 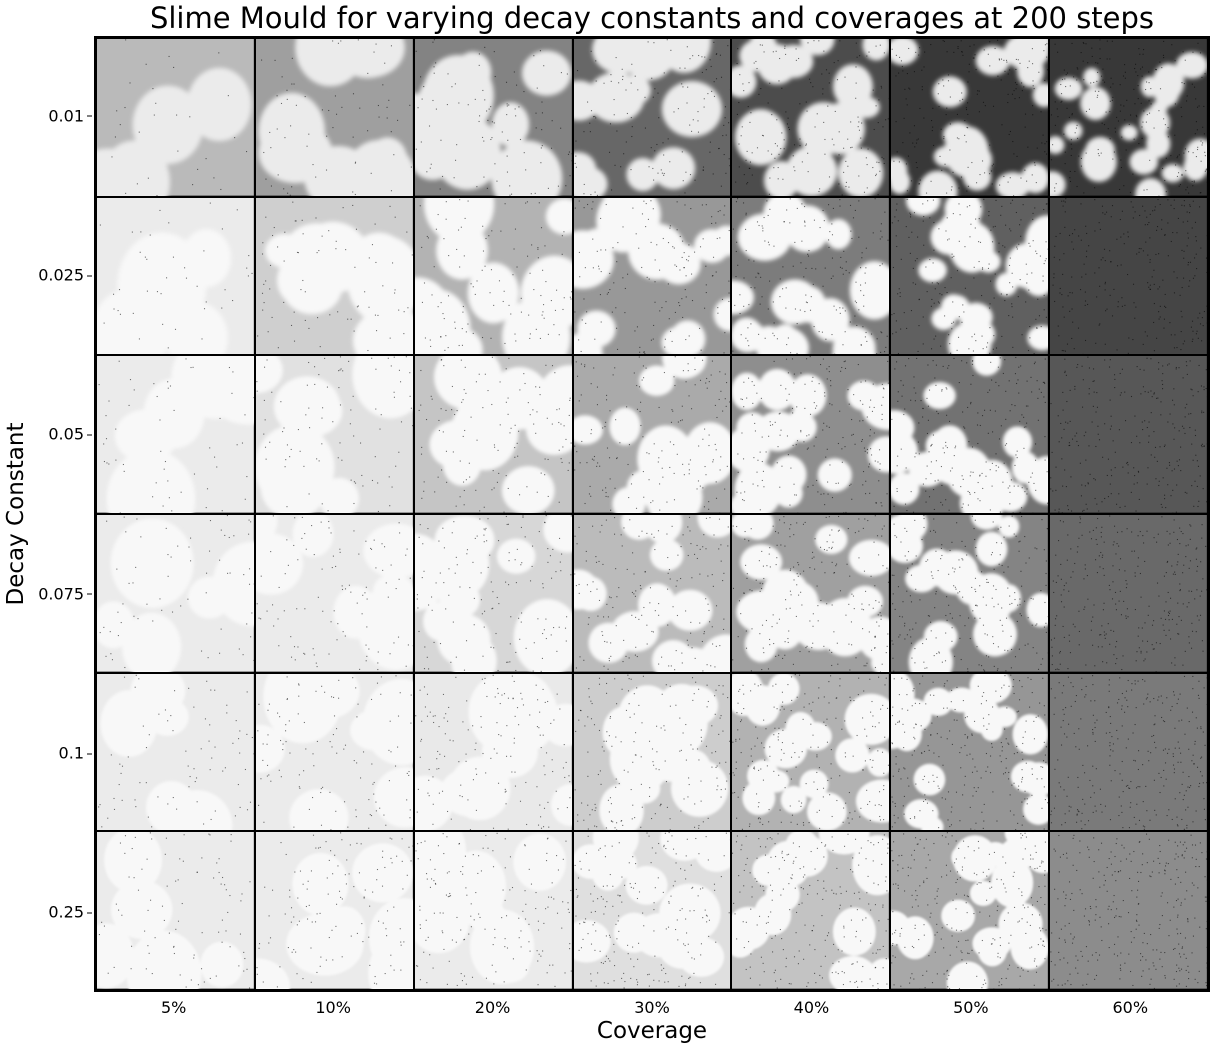 What do you see at coordinates (811, 276) in the screenshot?
I see `panel-decay-0.025-coverage-40%` at bounding box center [811, 276].